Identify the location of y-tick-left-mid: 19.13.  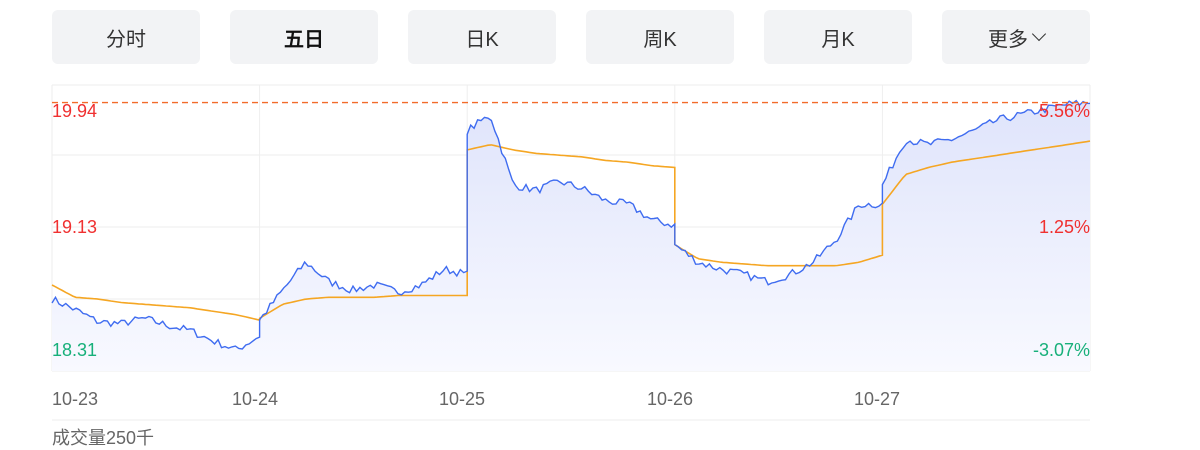
(75, 227).